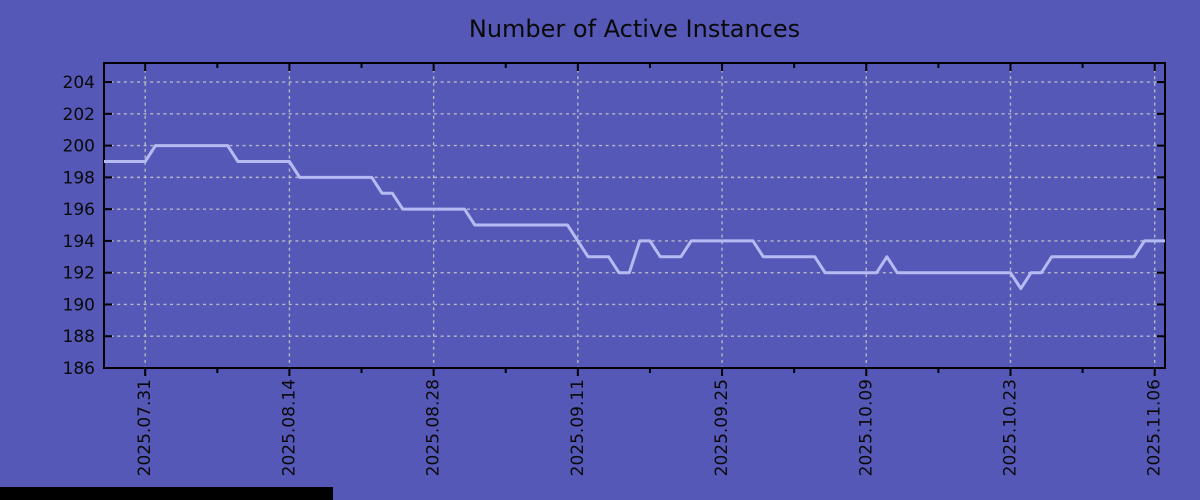  Describe the element at coordinates (79, 337) in the screenshot. I see `y-tick-label: 188` at that location.